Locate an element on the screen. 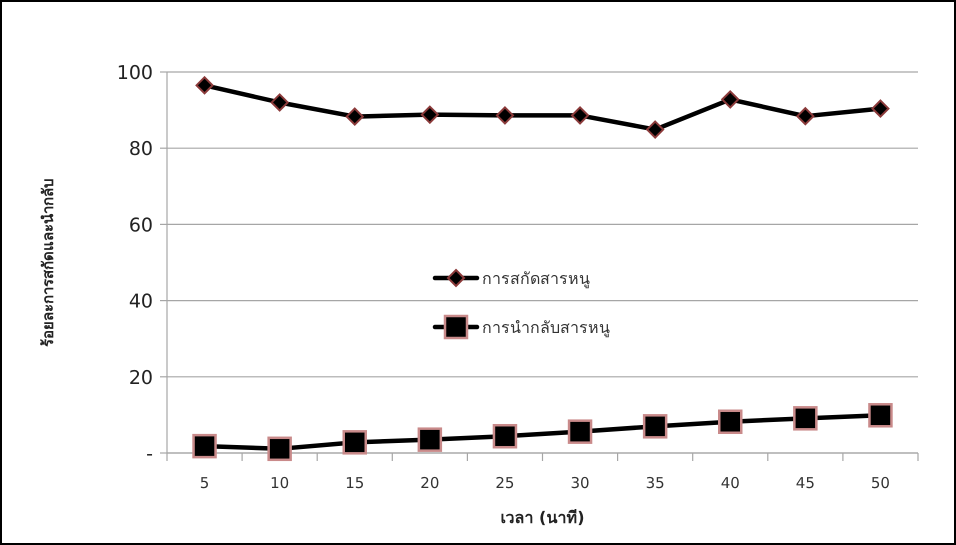  x-tick-label: 40 is located at coordinates (730, 483).